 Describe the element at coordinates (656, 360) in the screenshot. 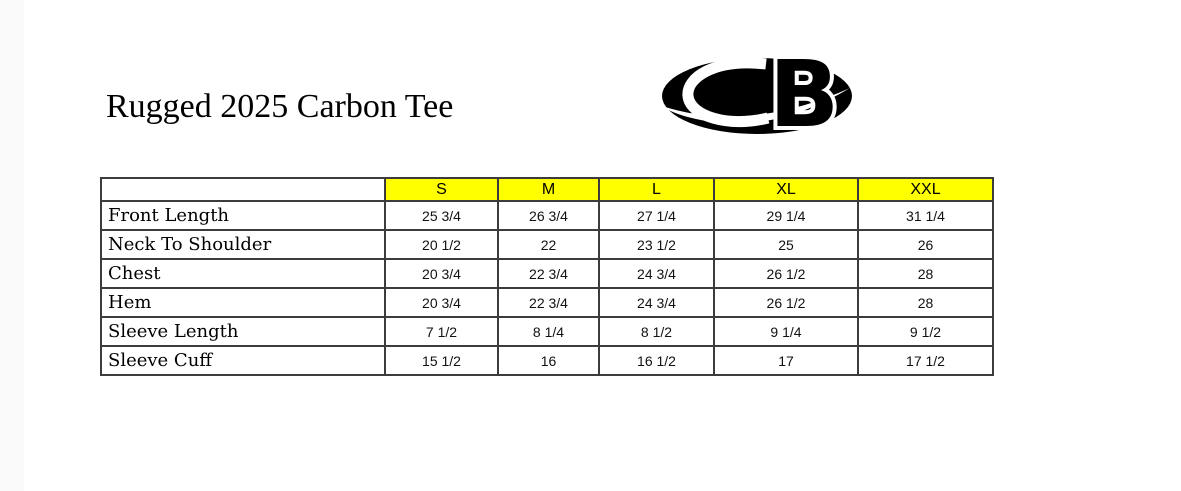

I see `measurement-value: 16 1/2` at that location.